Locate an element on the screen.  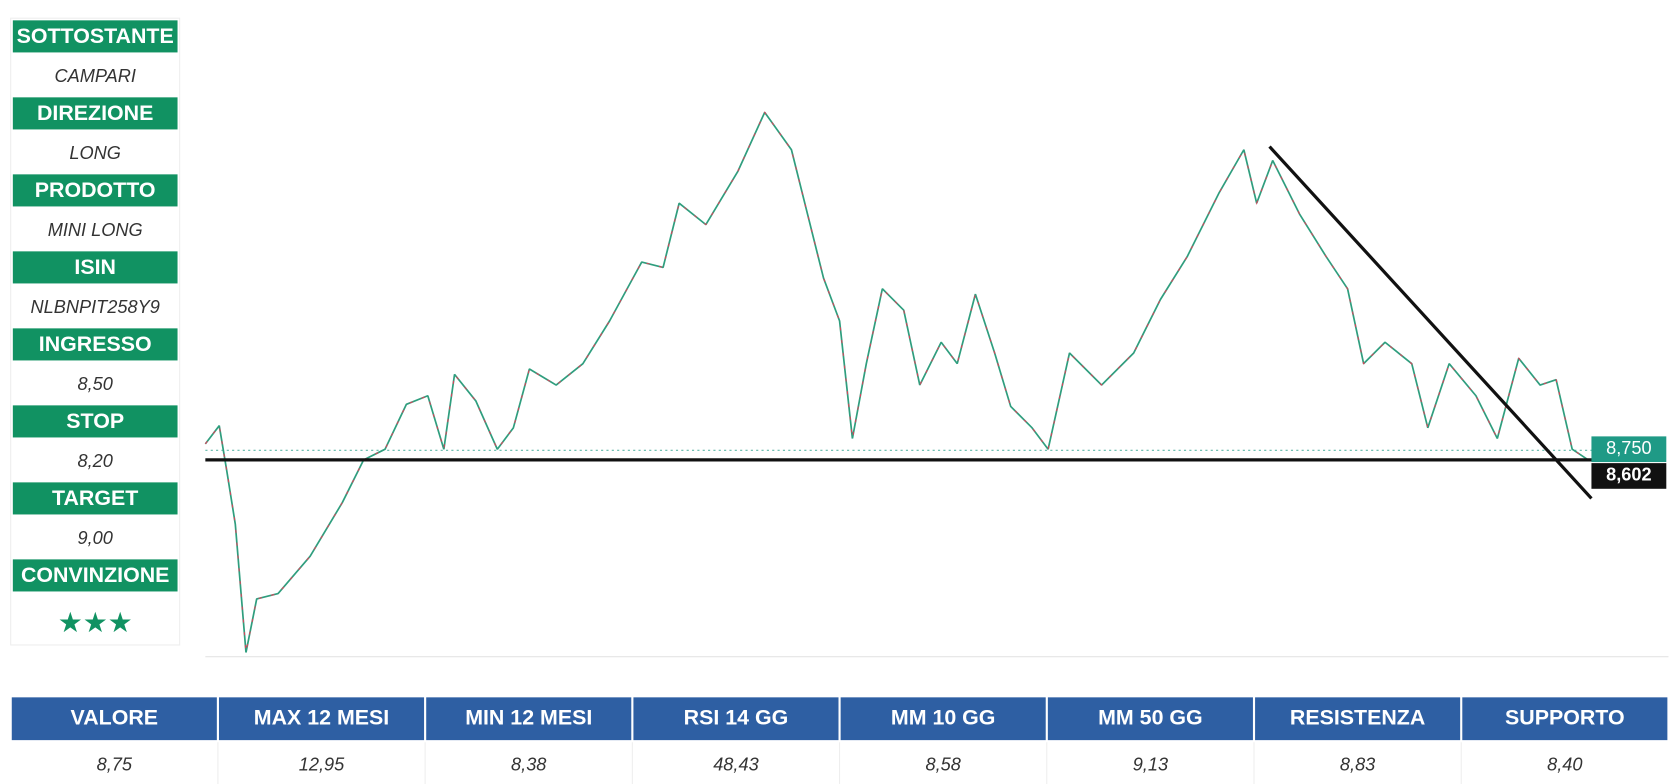
panel-label: TARGET is located at coordinates (95, 498).